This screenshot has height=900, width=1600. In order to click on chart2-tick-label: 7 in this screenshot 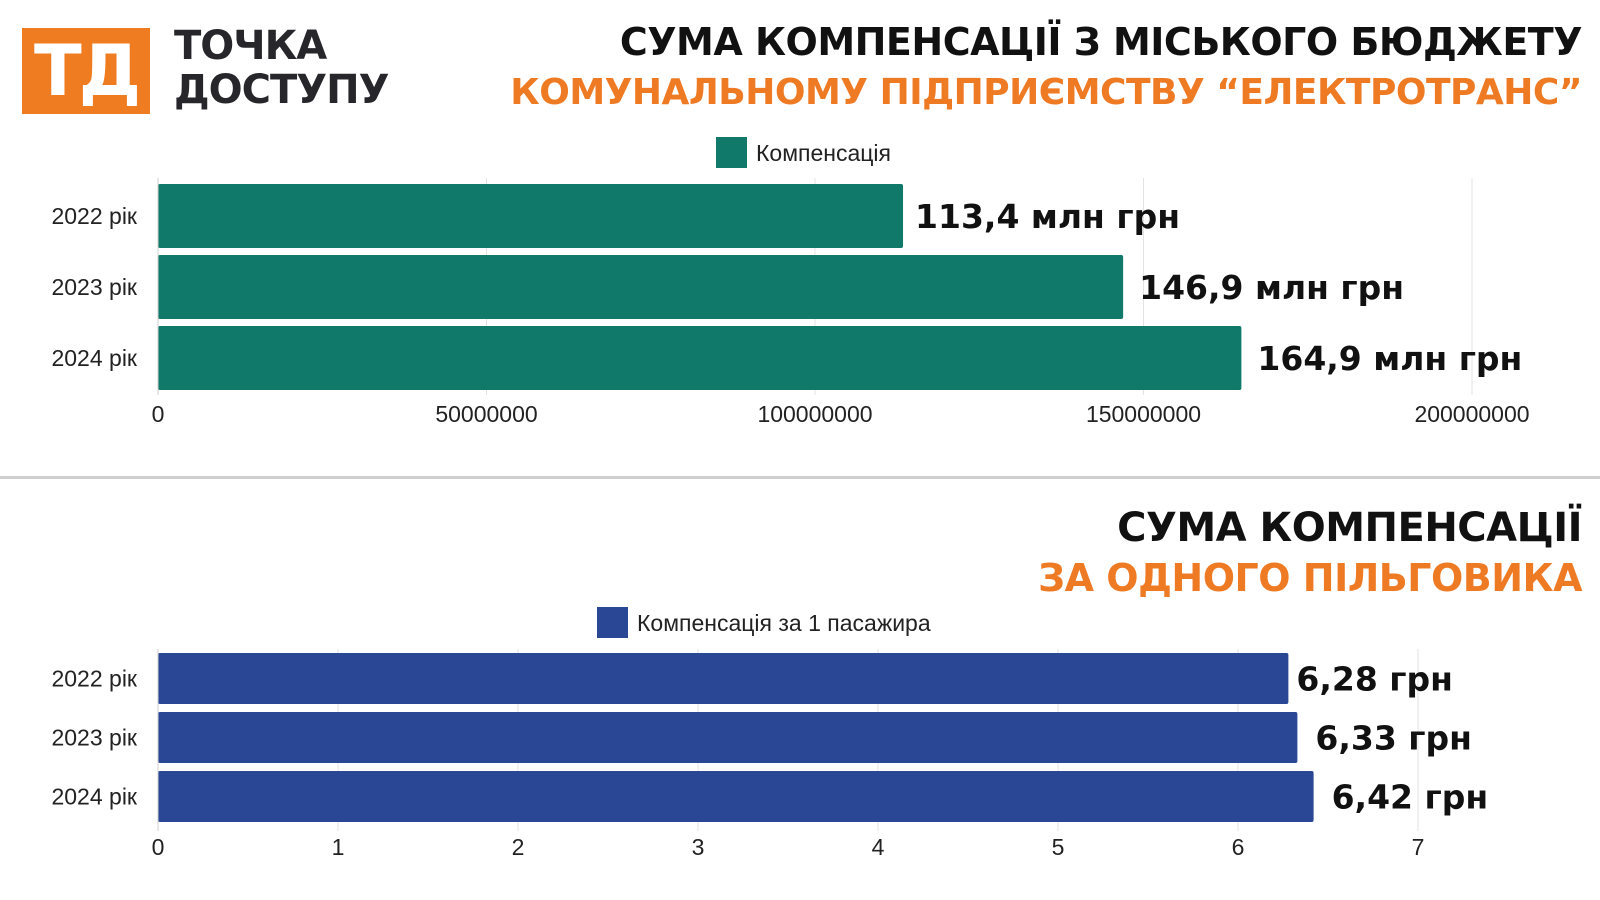, I will do `click(1418, 847)`.